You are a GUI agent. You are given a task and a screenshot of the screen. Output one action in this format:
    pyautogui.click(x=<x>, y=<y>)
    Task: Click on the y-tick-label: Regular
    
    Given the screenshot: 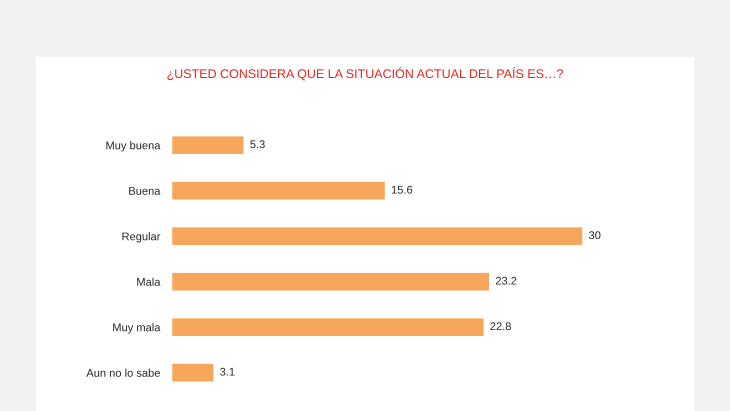 What is the action you would take?
    pyautogui.click(x=141, y=237)
    